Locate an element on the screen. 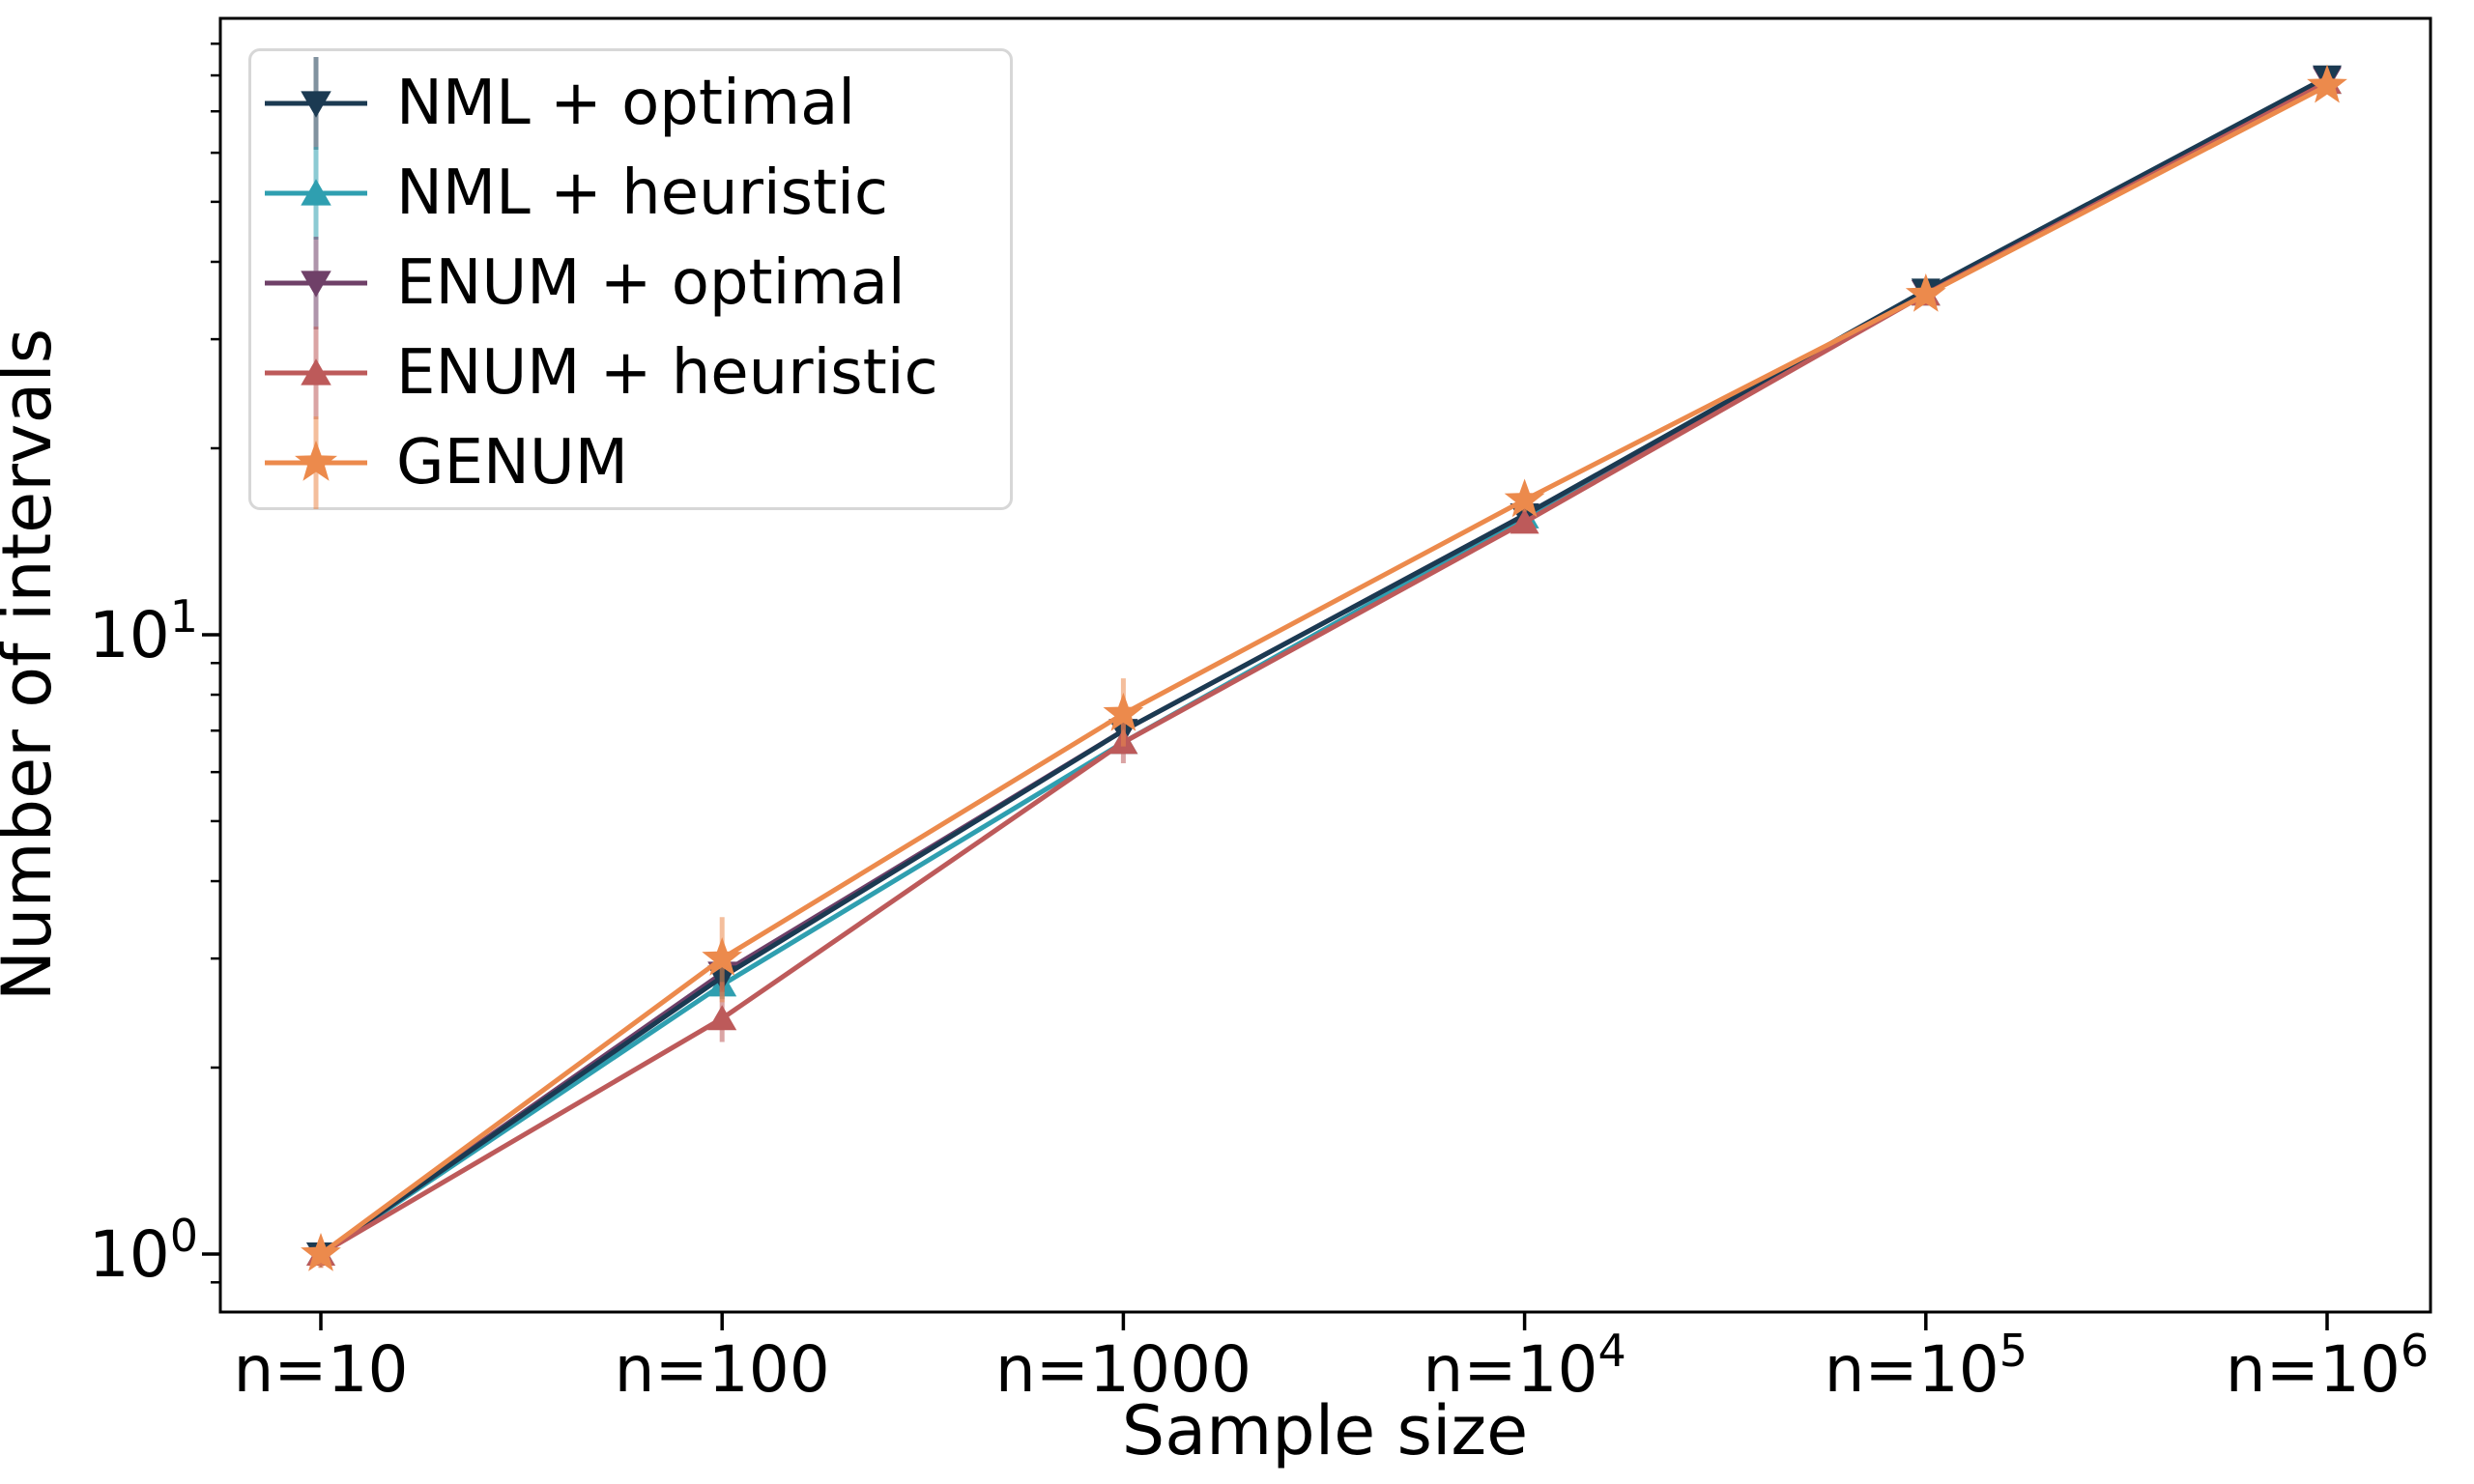  legend-item: NML + heuristic is located at coordinates (635, 194).